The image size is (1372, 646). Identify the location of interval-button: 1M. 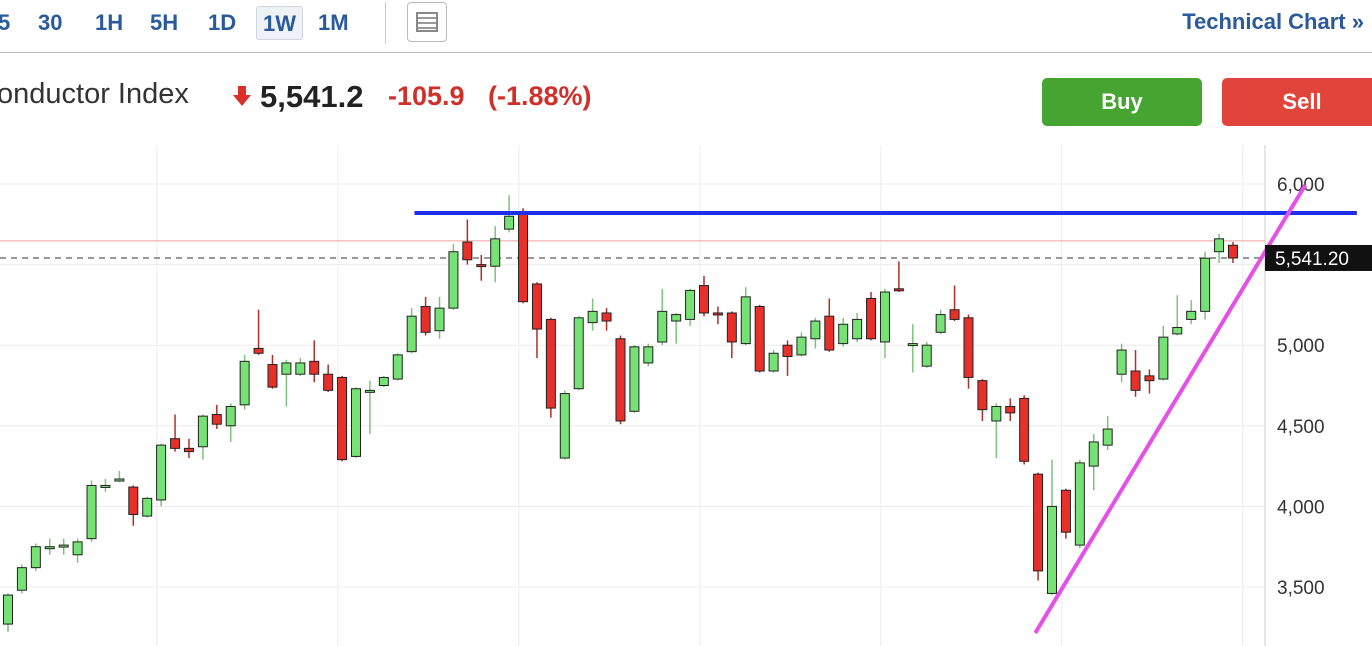
(333, 22).